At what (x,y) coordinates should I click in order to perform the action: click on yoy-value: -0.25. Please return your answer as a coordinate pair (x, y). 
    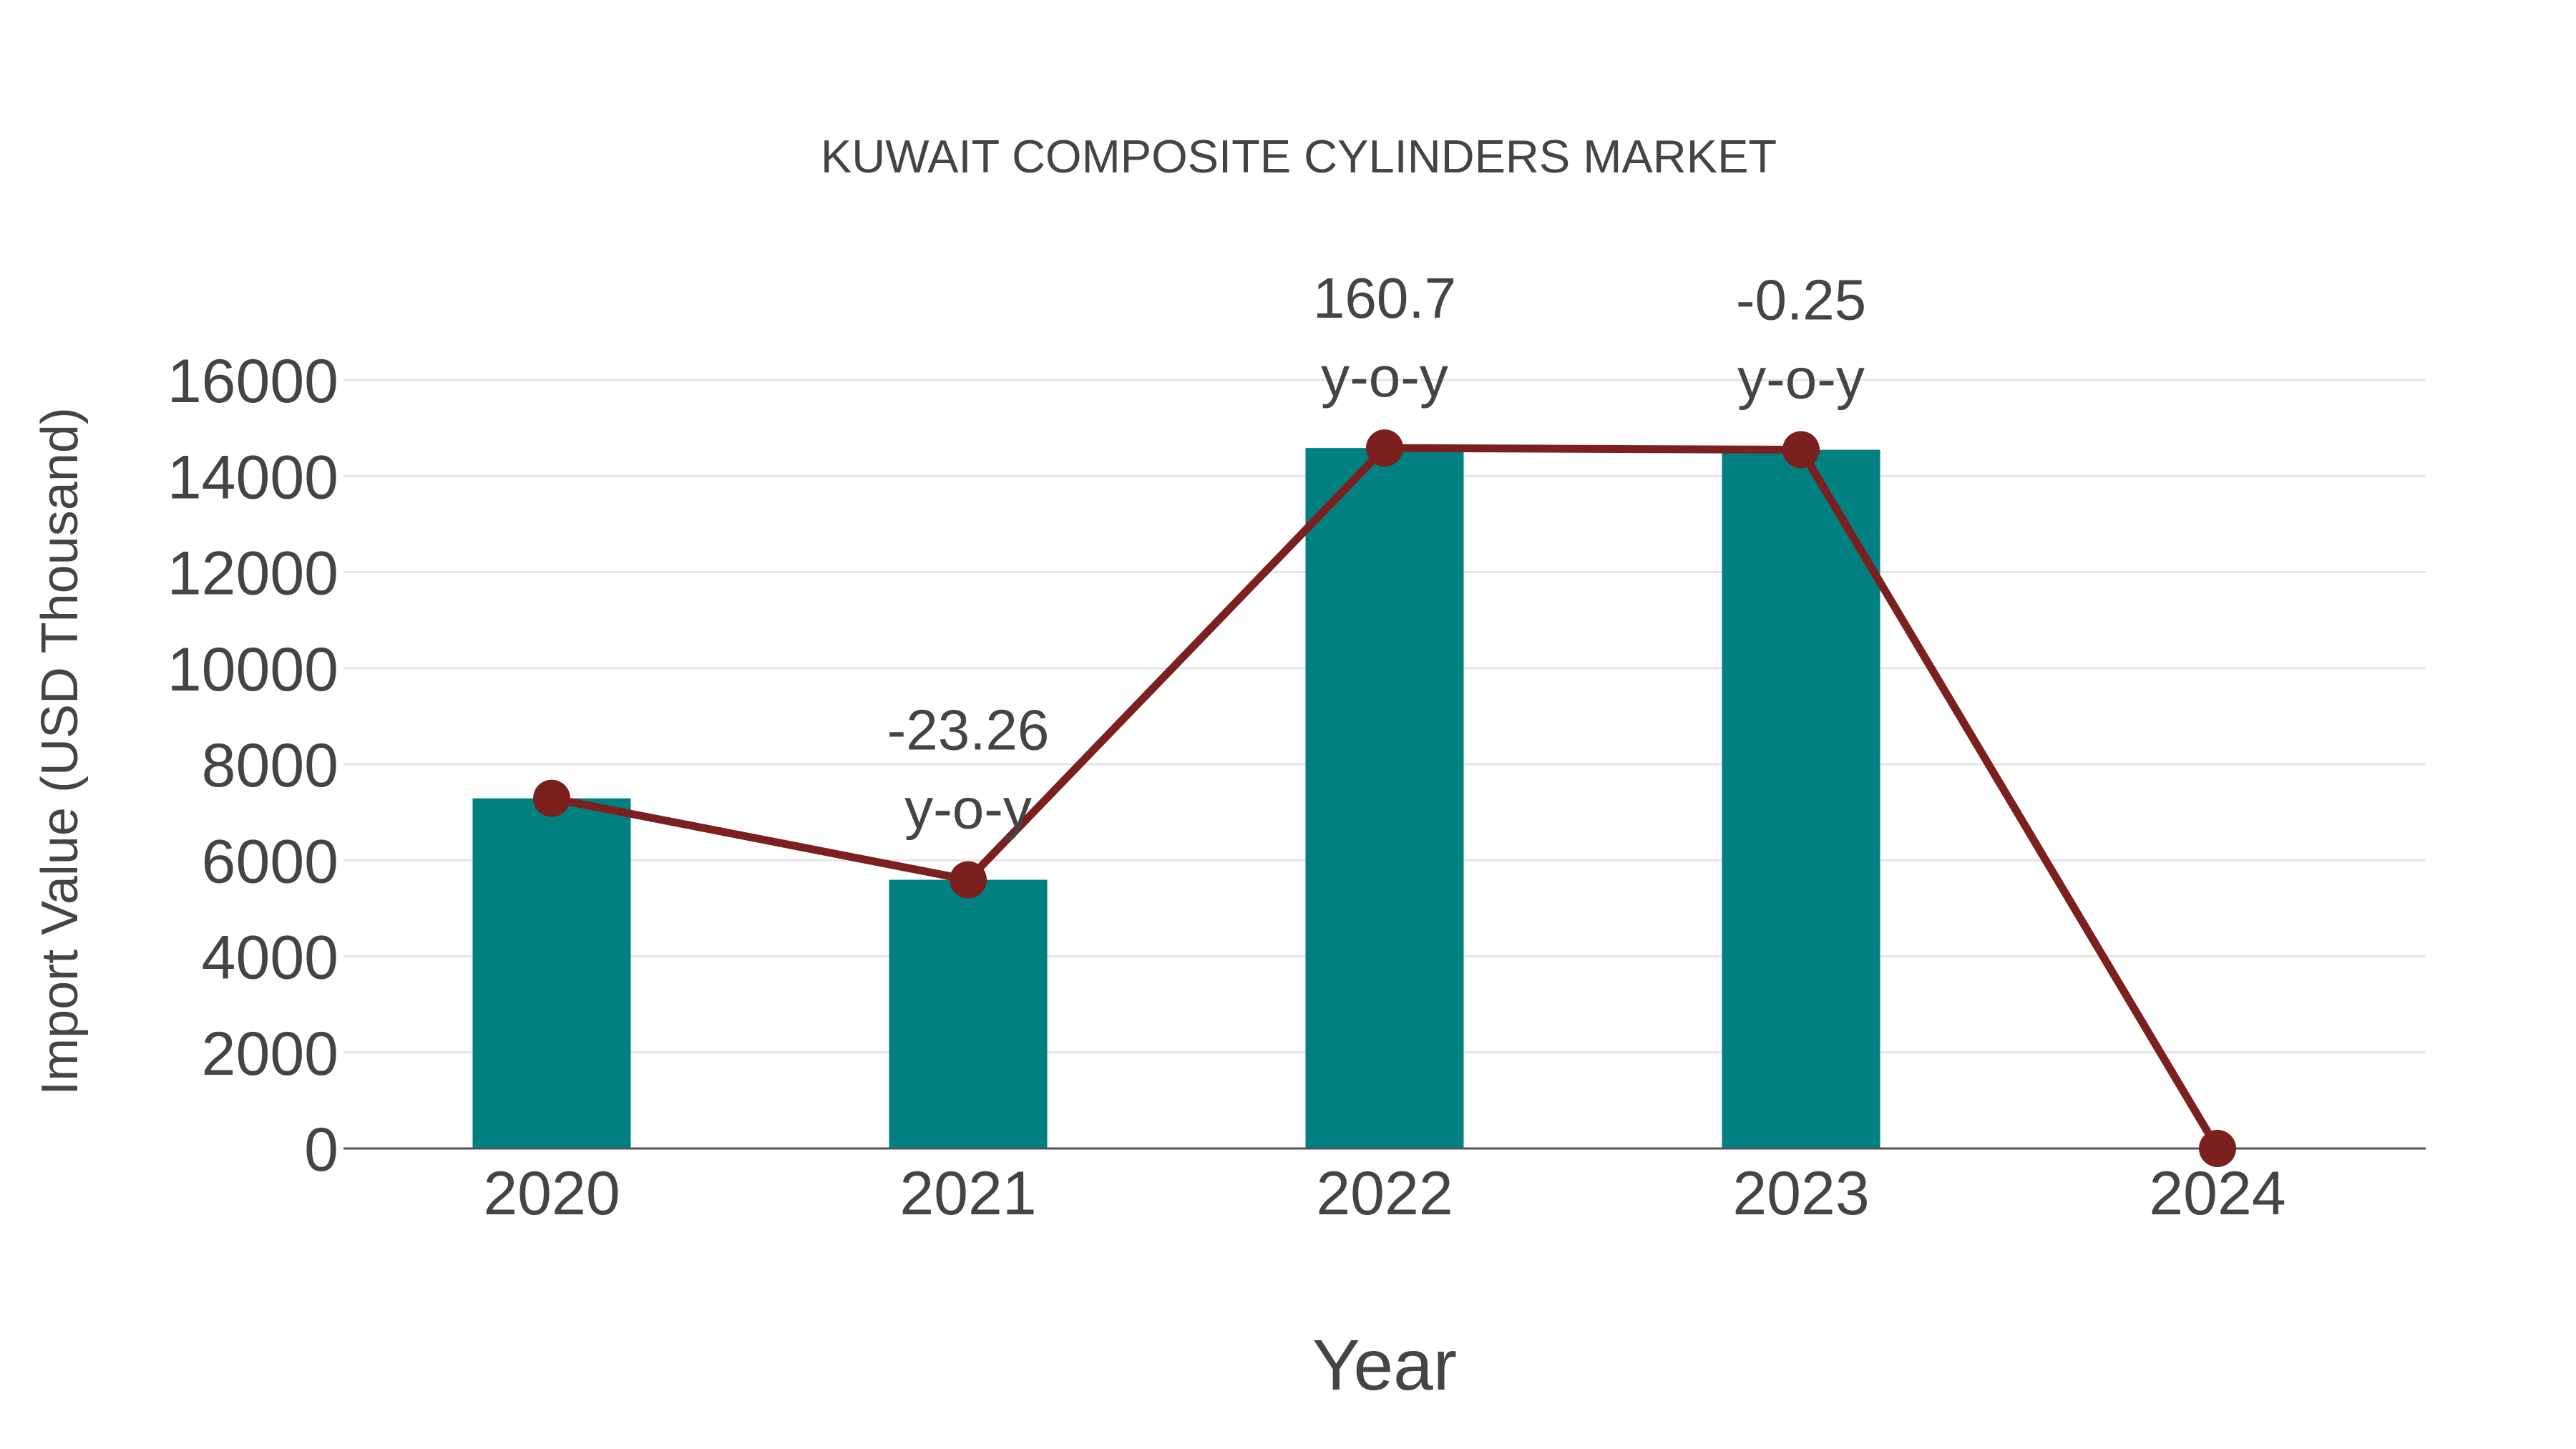
    Looking at the image, I should click on (1801, 300).